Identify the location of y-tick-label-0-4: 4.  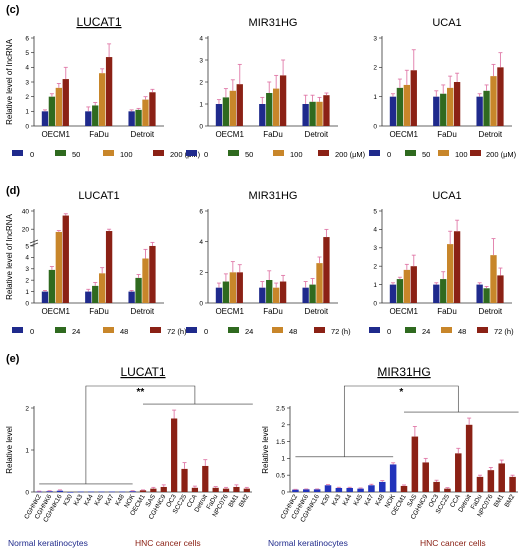
(27, 68).